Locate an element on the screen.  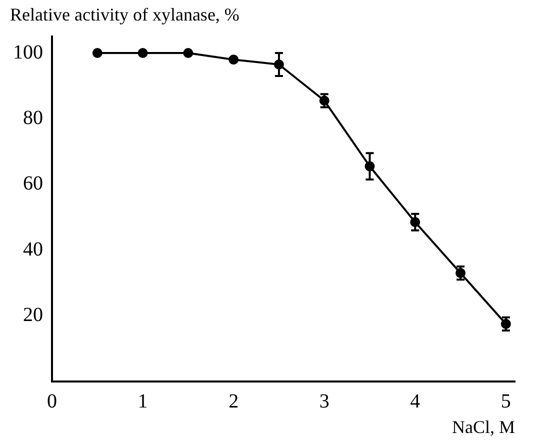
y-axis-title: Relative activity of xylanase, % is located at coordinates (125, 14).